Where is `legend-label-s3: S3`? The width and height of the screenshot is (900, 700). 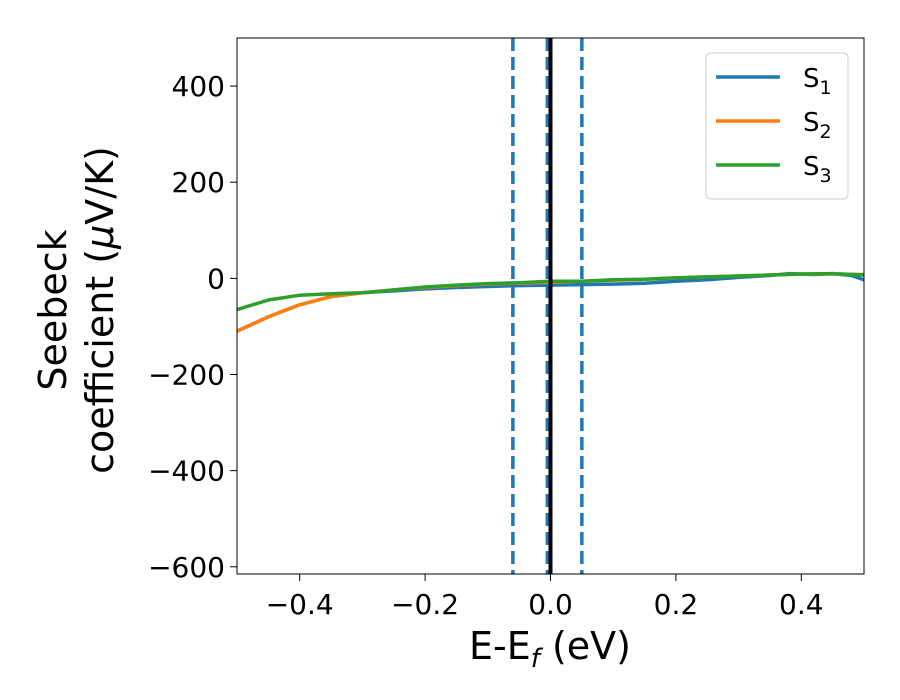 legend-label-s3: S3 is located at coordinates (817, 169).